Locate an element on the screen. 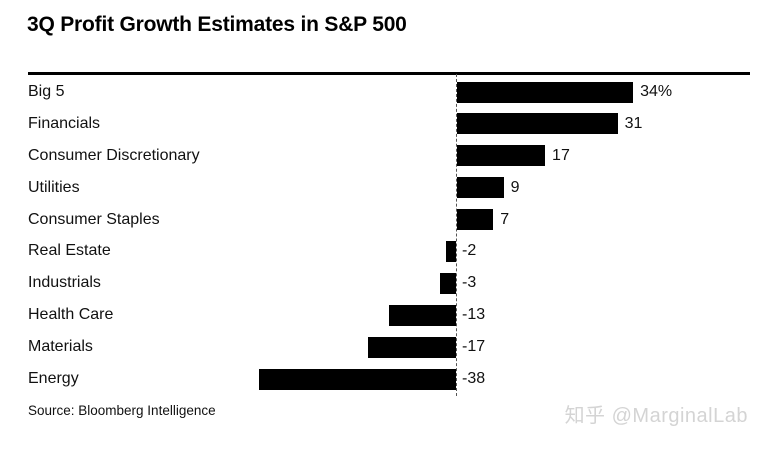  category-label: Energy is located at coordinates (53, 379).